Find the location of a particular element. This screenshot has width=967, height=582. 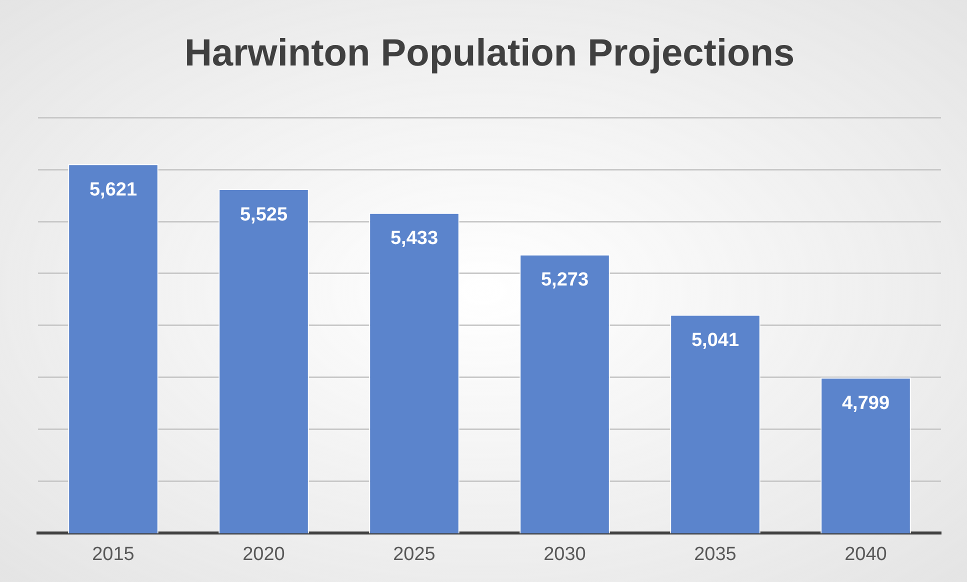

x-tick-label: 2020 is located at coordinates (263, 554).